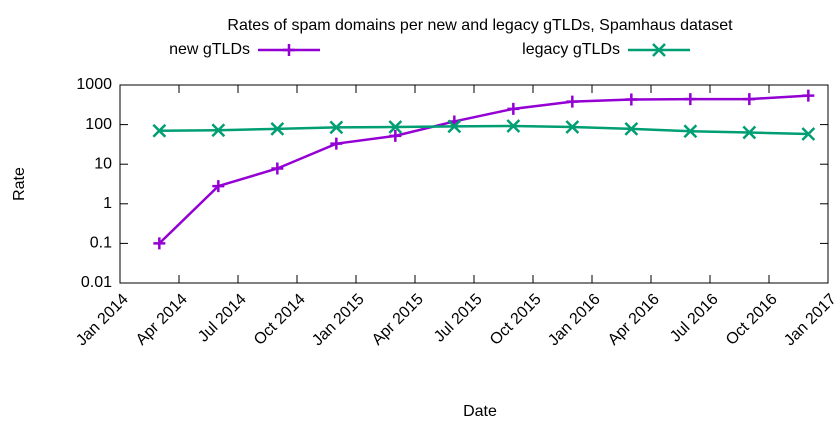 The image size is (840, 427). Describe the element at coordinates (107, 203) in the screenshot. I see `y-tick-label: 1` at that location.